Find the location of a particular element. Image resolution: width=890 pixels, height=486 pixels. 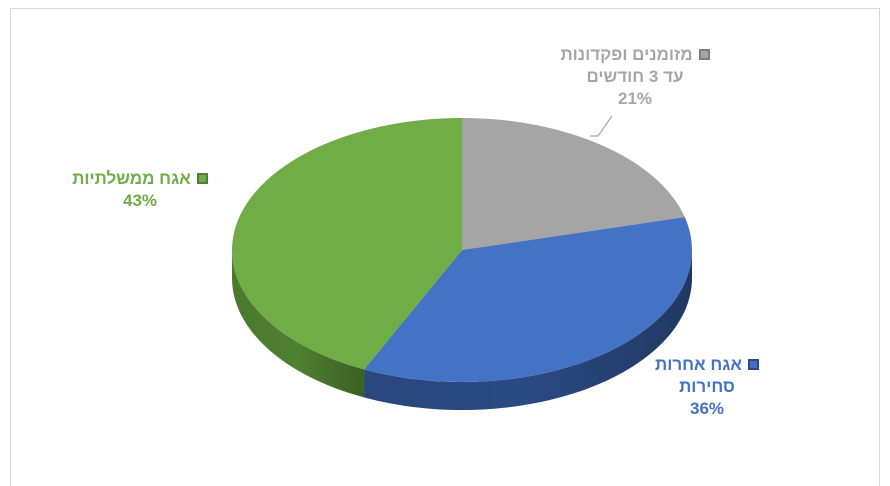

slice-label-line: אגח אחרות is located at coordinates (698, 364).